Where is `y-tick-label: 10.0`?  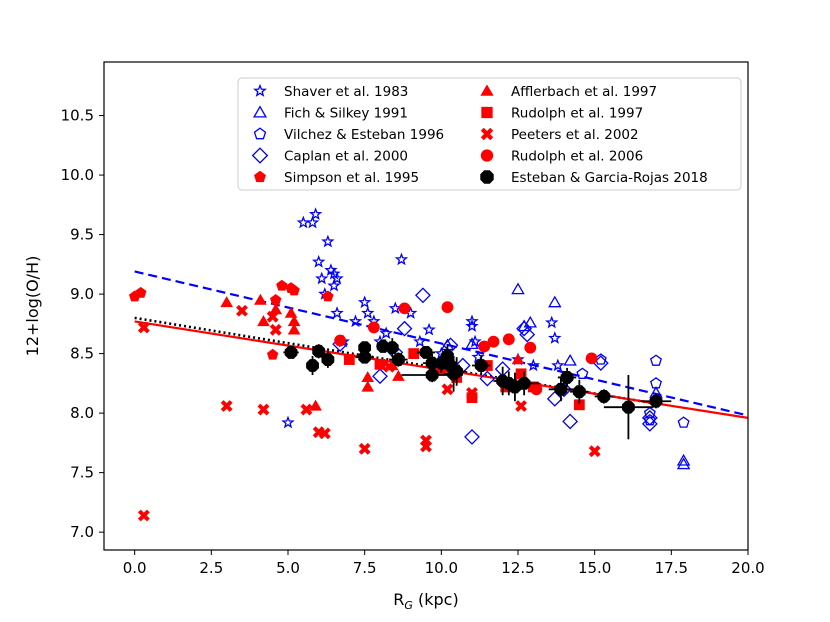 y-tick-label: 10.0 is located at coordinates (77, 175).